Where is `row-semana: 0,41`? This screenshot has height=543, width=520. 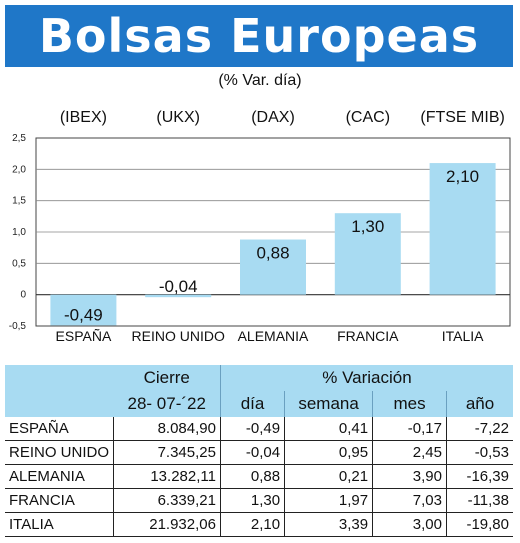 row-semana: 0,41 is located at coordinates (328, 429).